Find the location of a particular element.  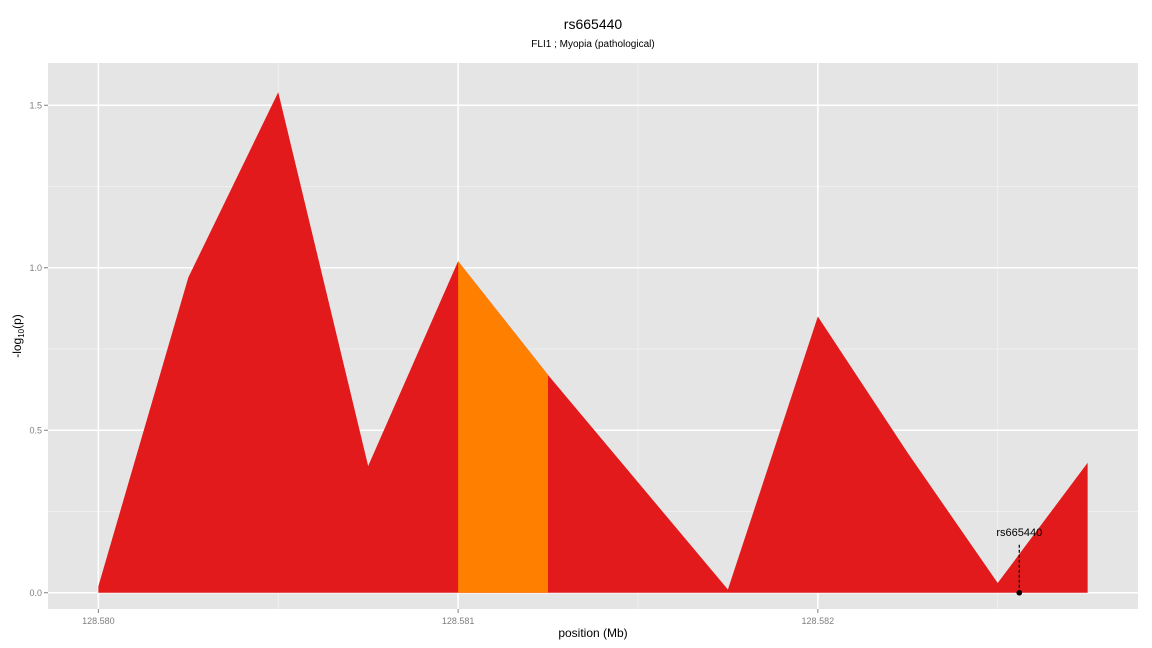

y-axis-title: -log10(p) is located at coordinates (18, 336).